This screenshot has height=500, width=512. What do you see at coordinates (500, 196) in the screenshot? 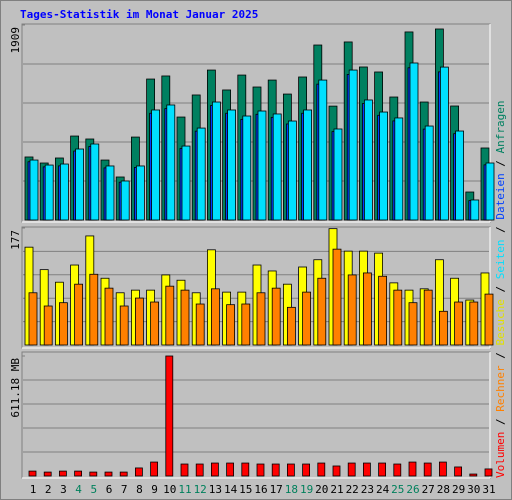
I see `legend-entry: Dateien` at bounding box center [500, 196].